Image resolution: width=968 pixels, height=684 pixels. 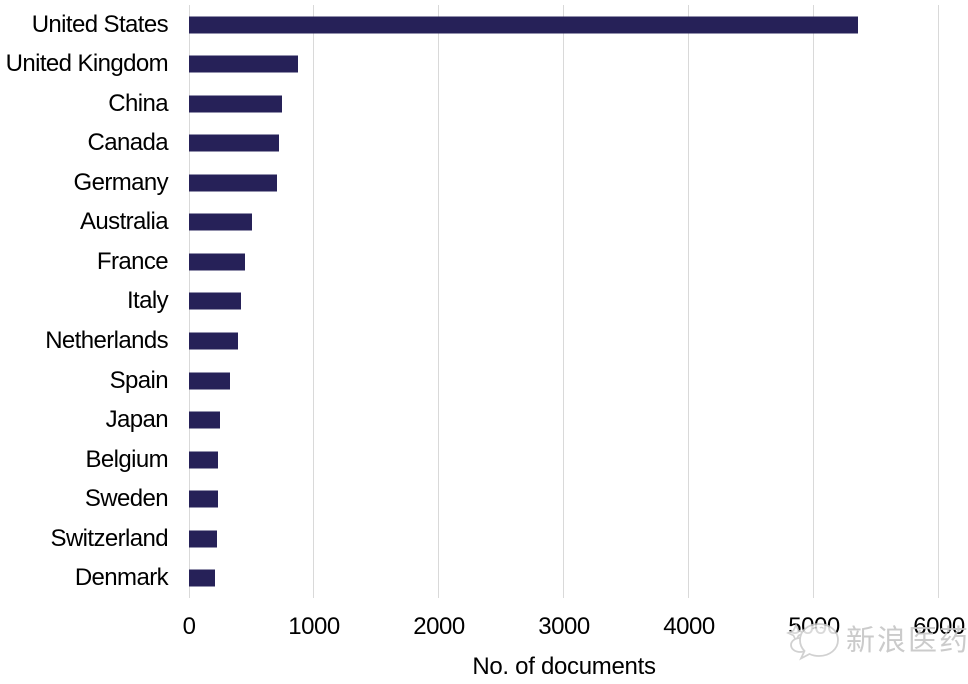 What do you see at coordinates (689, 626) in the screenshot?
I see `x-tick-label: 4000` at bounding box center [689, 626].